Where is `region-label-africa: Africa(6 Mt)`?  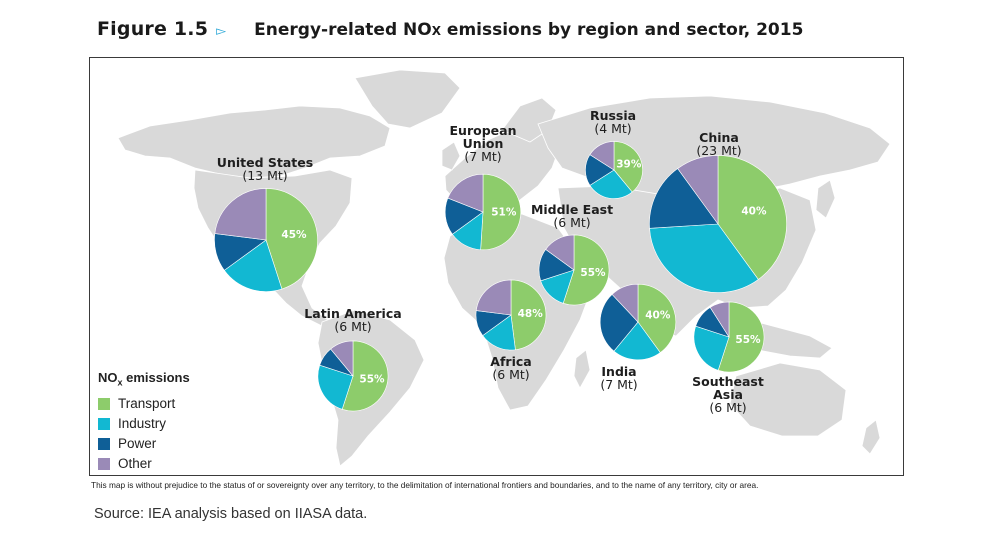 region-label-africa: Africa(6 Mt) is located at coordinates (510, 368).